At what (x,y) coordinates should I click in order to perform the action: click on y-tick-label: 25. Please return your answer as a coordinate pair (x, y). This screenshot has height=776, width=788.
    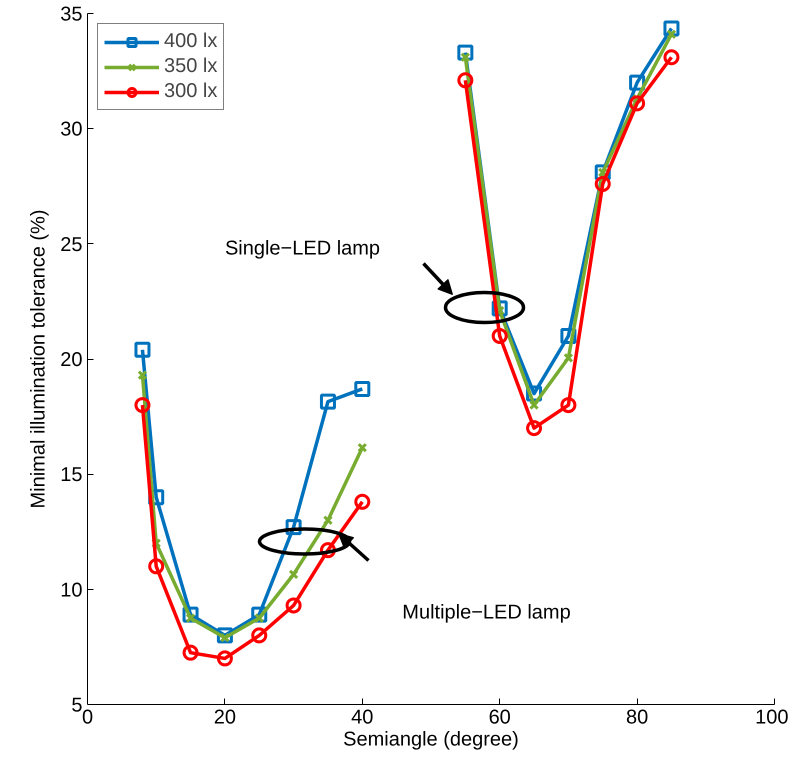
    Looking at the image, I should click on (71, 245).